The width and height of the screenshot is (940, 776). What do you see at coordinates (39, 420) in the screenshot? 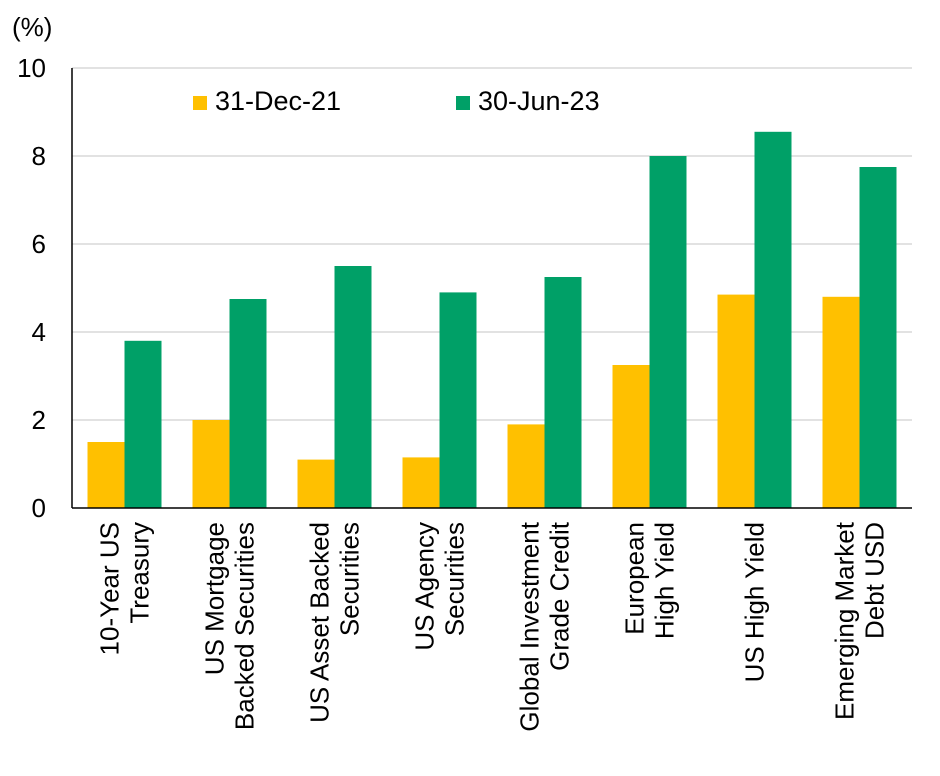
I see `y-tick-label: 2` at bounding box center [39, 420].